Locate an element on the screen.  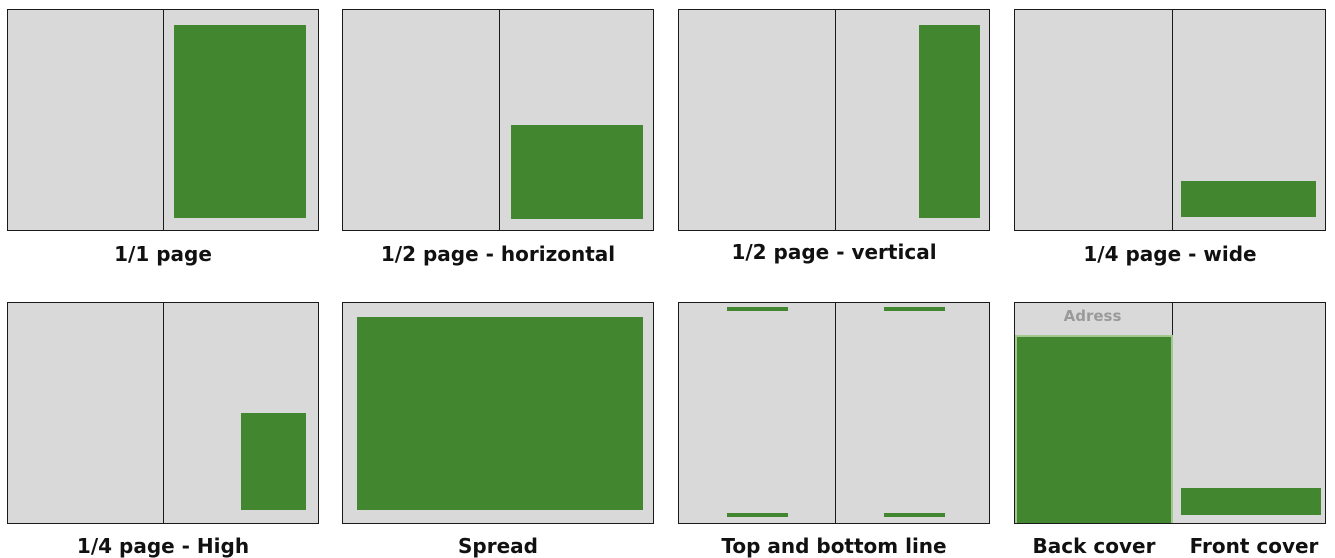
caption-quarter-page-wide: 1/4 page - wide is located at coordinates (1170, 254).